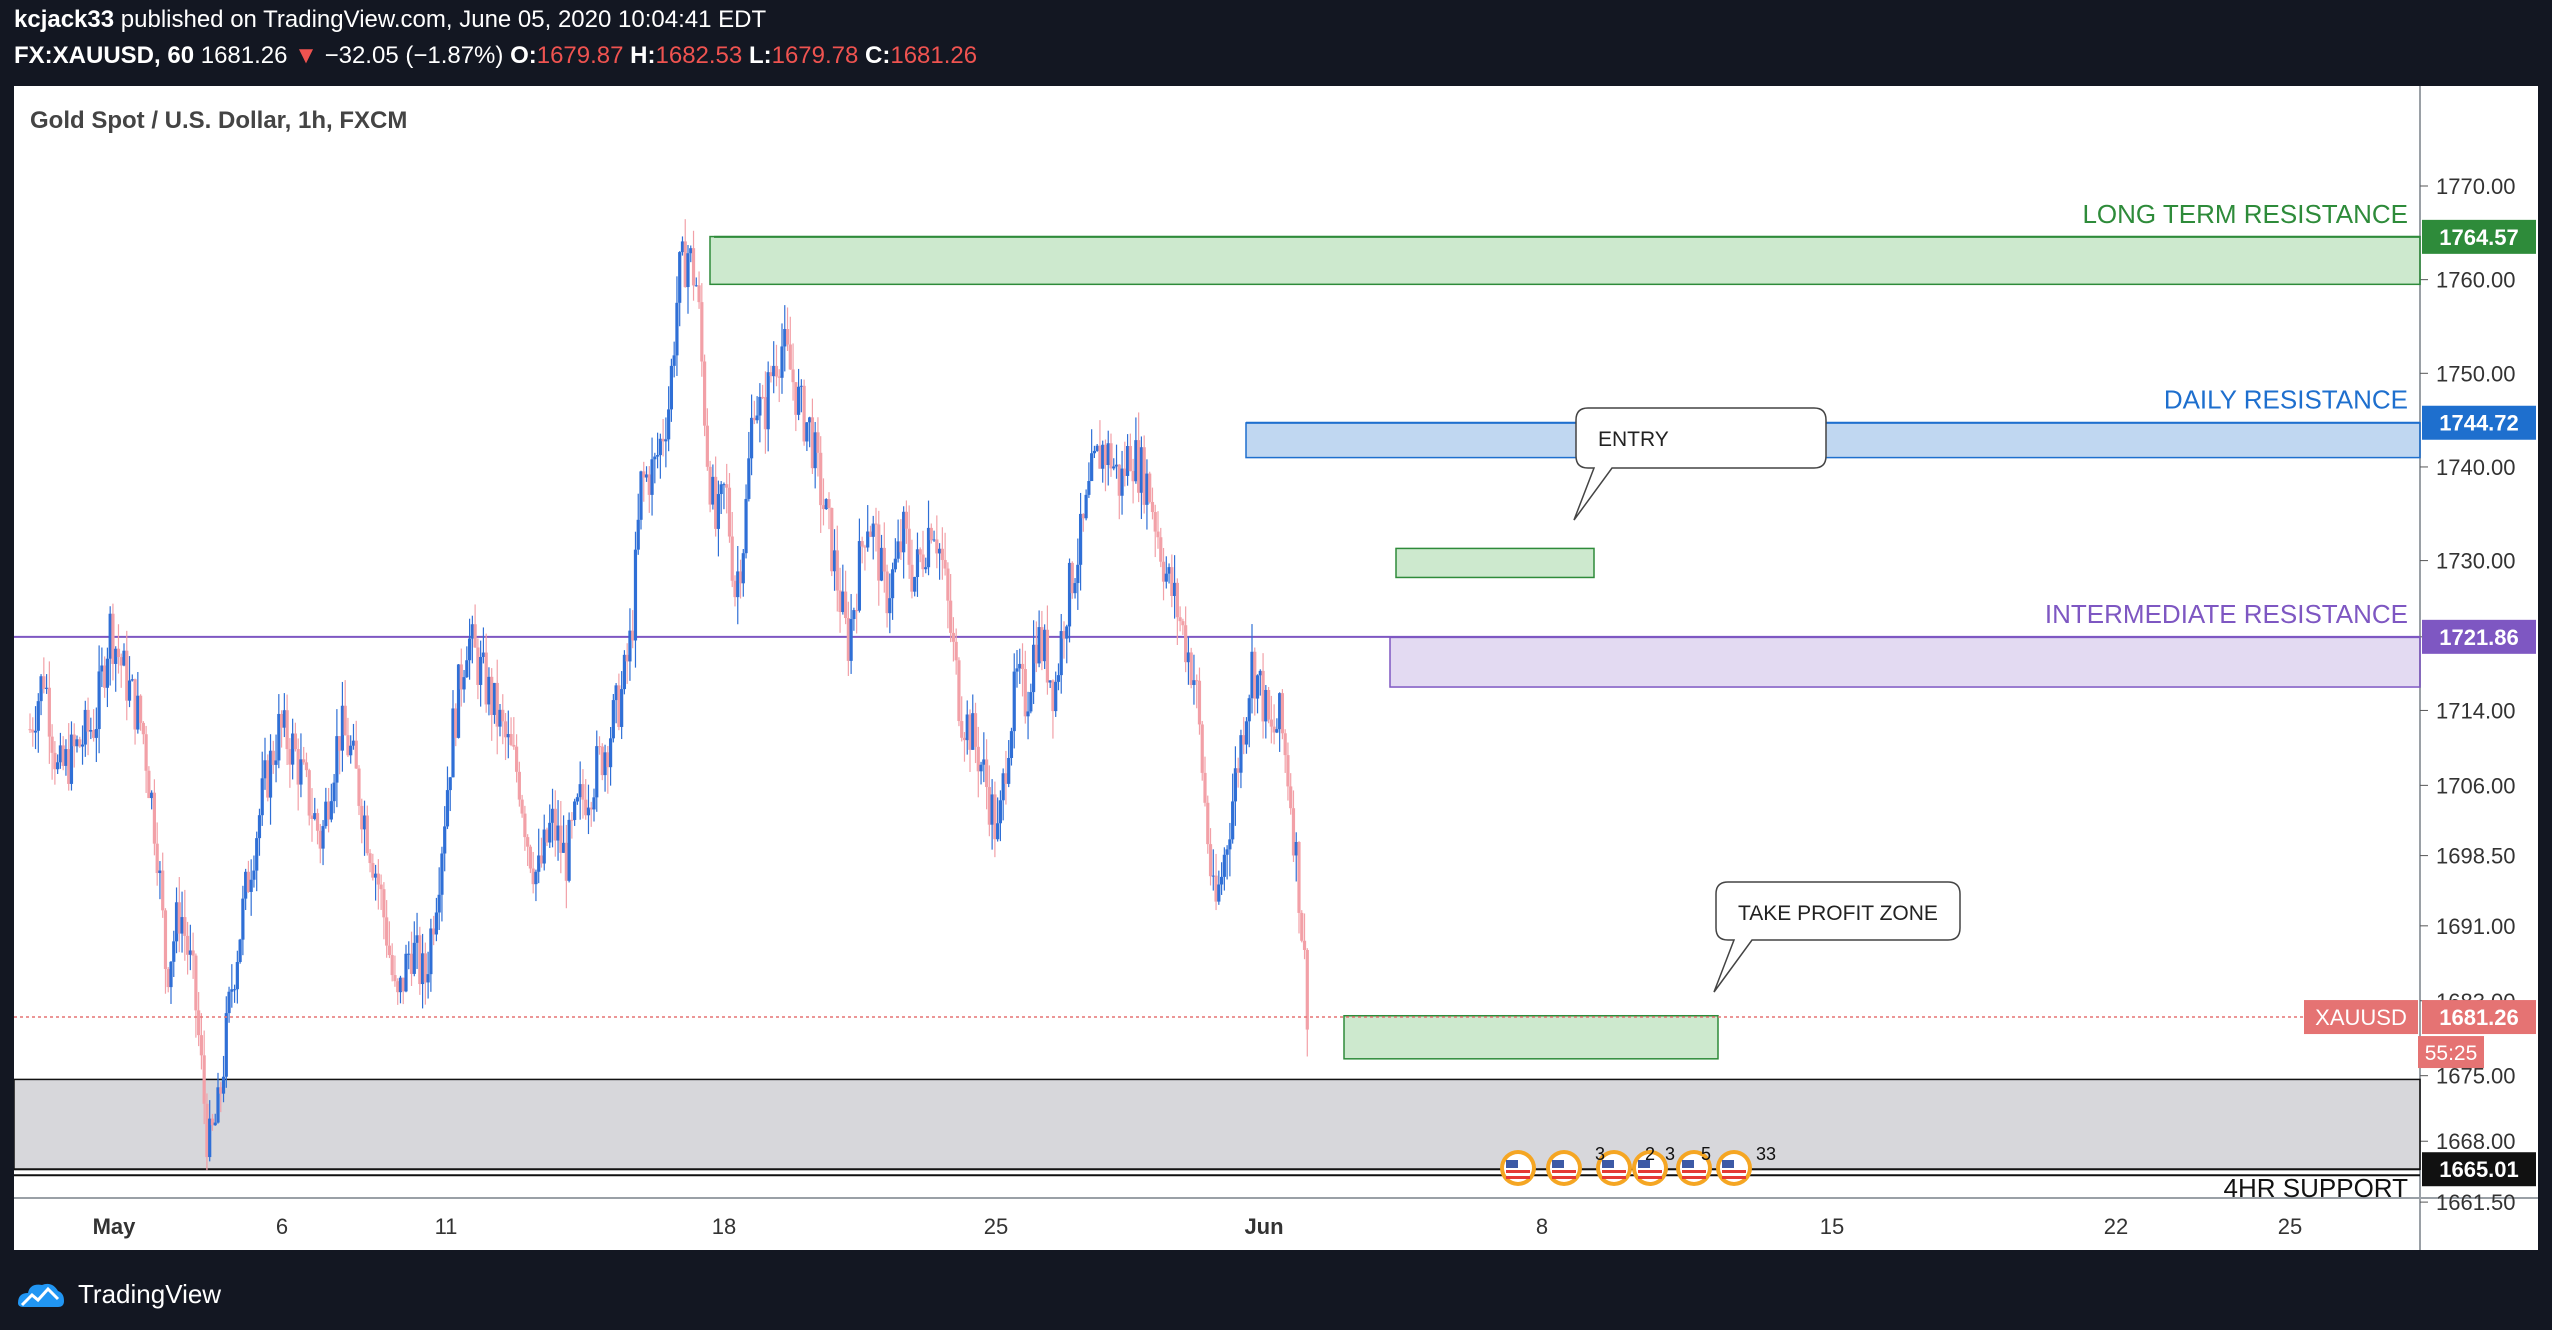 The image size is (2552, 1330). Describe the element at coordinates (1832, 1226) in the screenshot. I see `time-tick-label: 15` at that location.